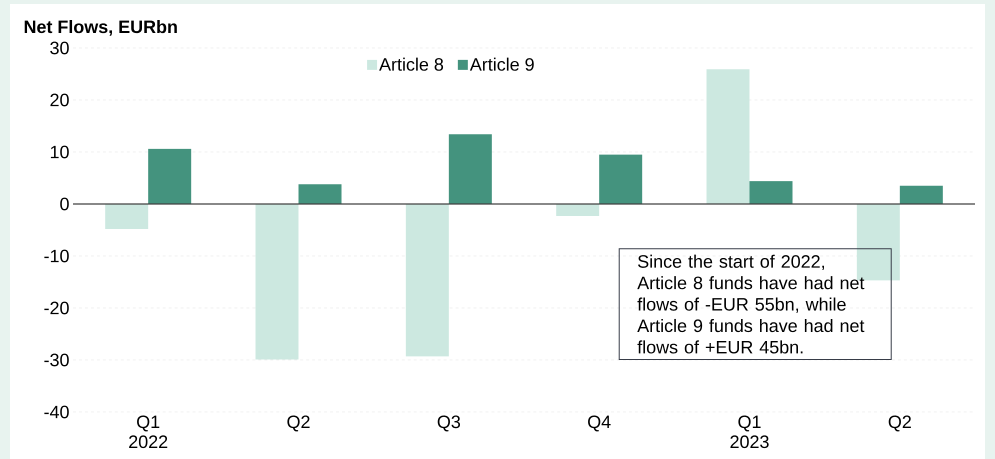  I want to click on y-tick-label: -10, so click(56, 256).